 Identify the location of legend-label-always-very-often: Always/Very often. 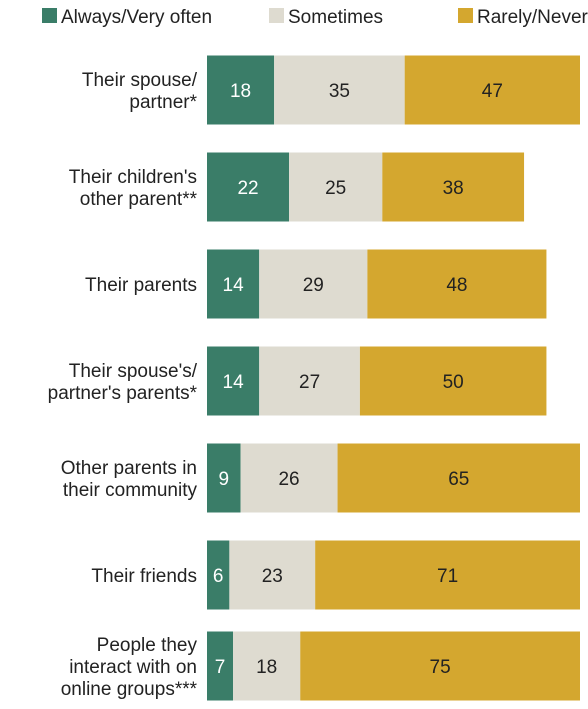
(136, 17).